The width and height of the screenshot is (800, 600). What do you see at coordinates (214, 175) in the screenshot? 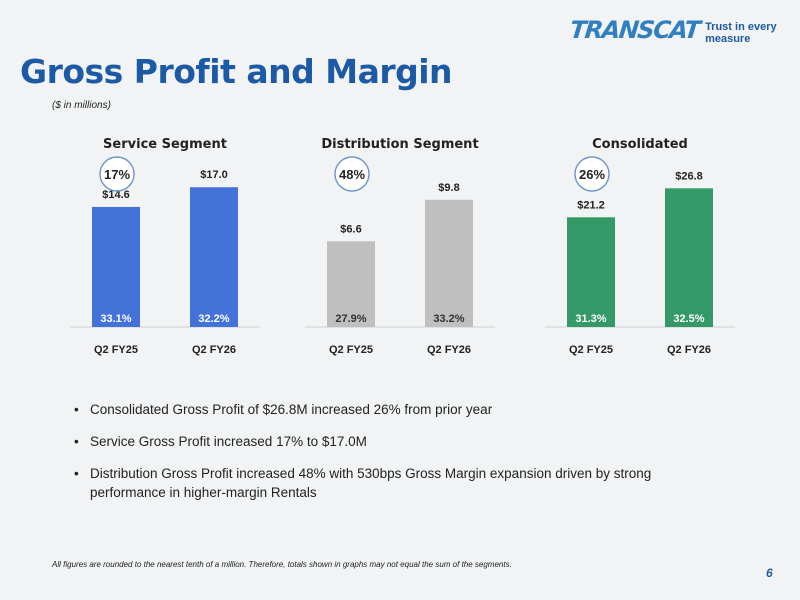
I see `bar-value-label: $17.0` at bounding box center [214, 175].